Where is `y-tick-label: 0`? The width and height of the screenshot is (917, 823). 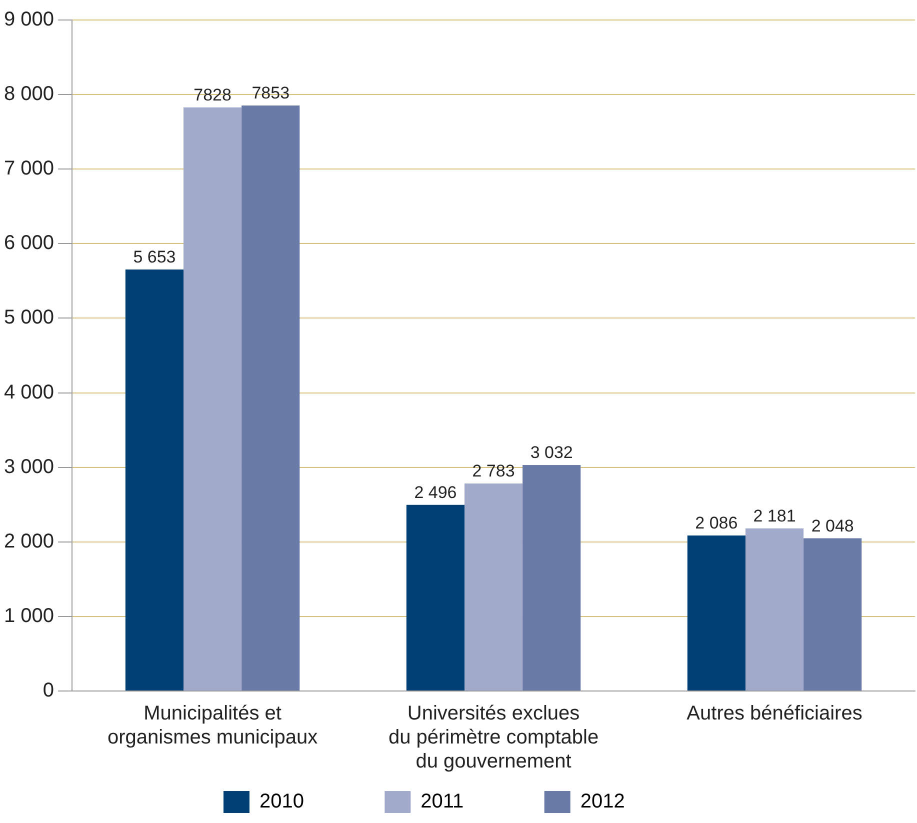
y-tick-label: 0 is located at coordinates (48, 691).